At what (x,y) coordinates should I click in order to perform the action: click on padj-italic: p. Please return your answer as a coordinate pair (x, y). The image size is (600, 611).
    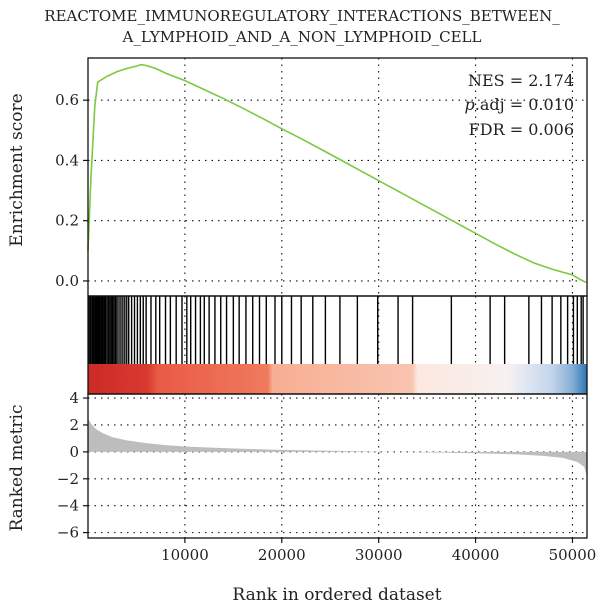
    Looking at the image, I should click on (470, 104).